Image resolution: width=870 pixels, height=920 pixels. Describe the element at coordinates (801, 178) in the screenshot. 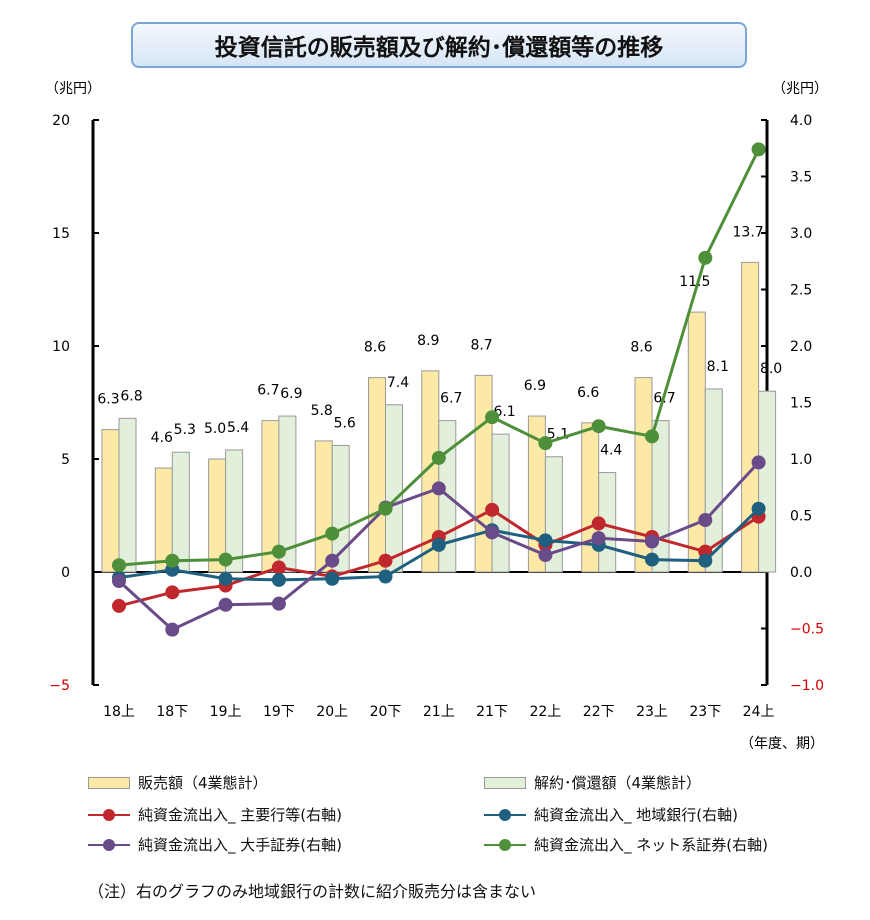

I see `right-tick-label: 3.5` at that location.